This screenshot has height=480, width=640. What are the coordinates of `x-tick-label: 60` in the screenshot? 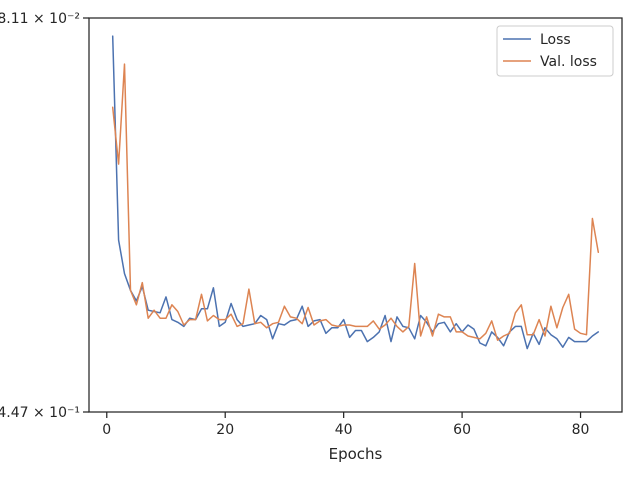 It's located at (462, 430).